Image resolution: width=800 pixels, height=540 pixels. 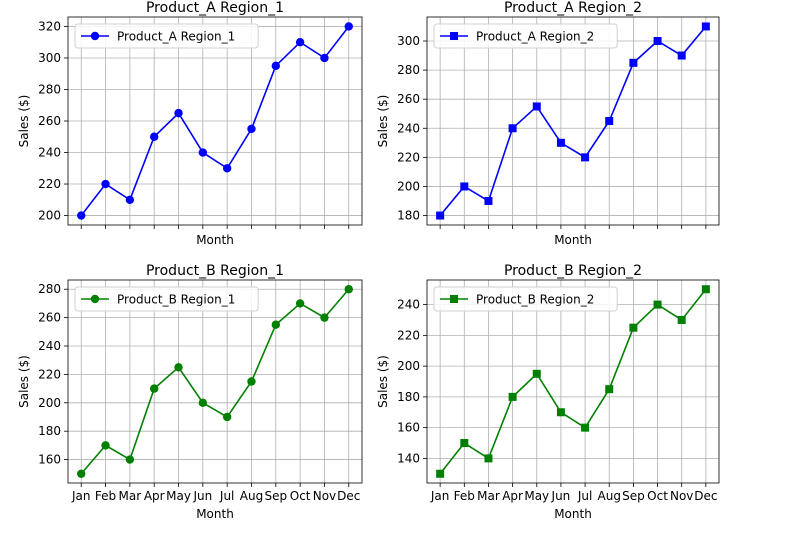 I want to click on x-tick-label: Dec, so click(x=705, y=496).